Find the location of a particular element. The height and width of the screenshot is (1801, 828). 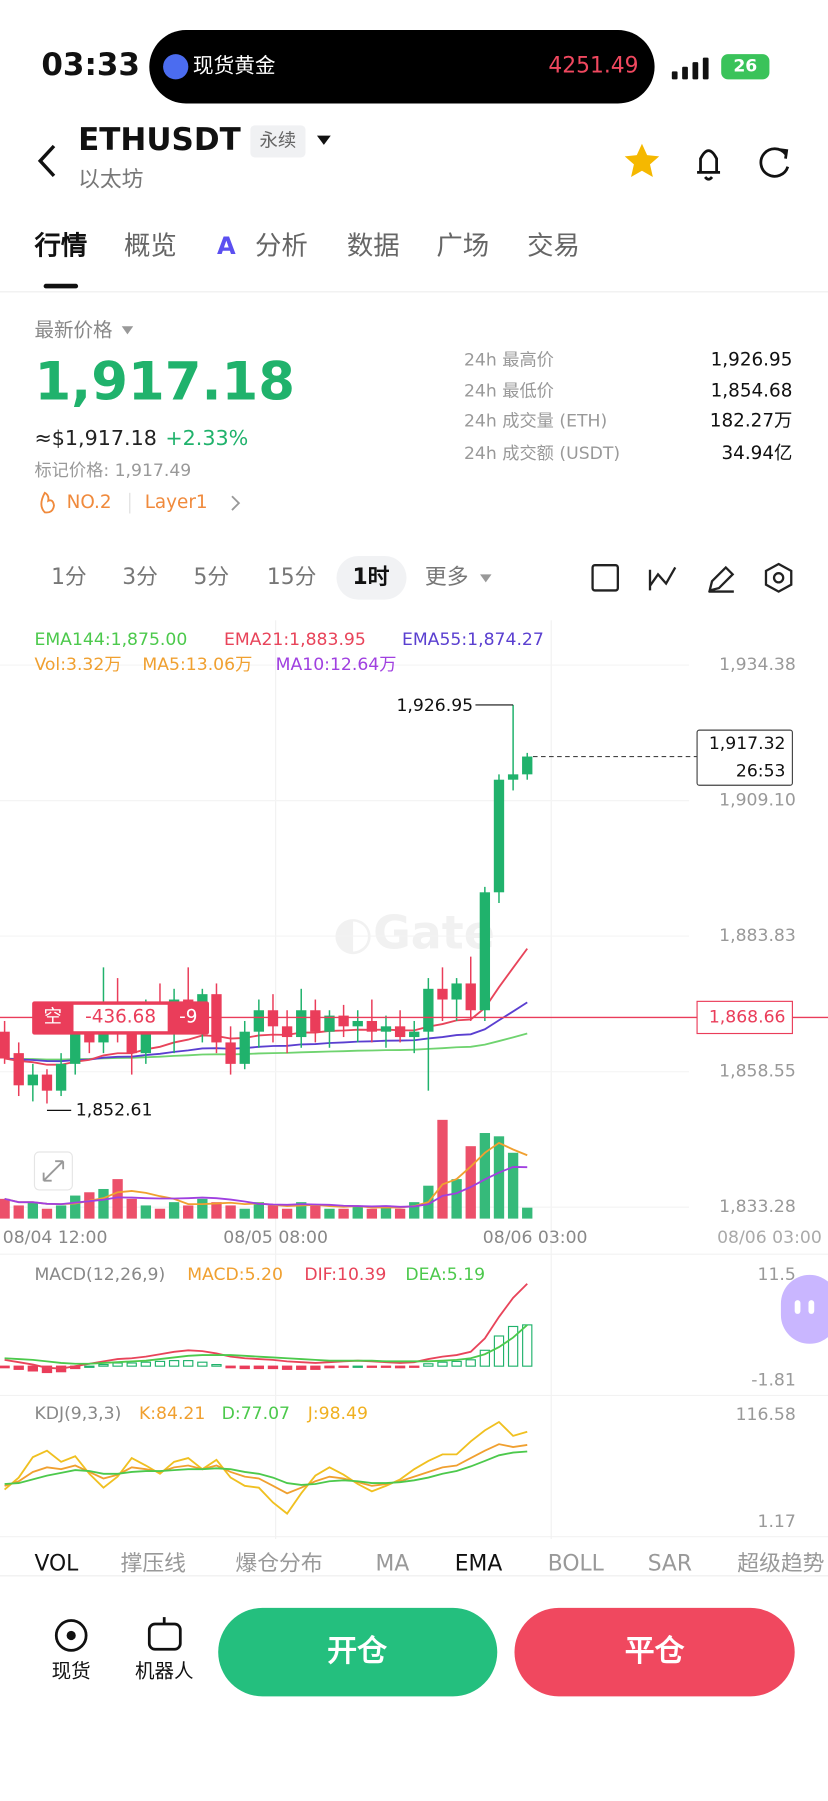

stat-label: 24h 最低价 is located at coordinates (509, 392).